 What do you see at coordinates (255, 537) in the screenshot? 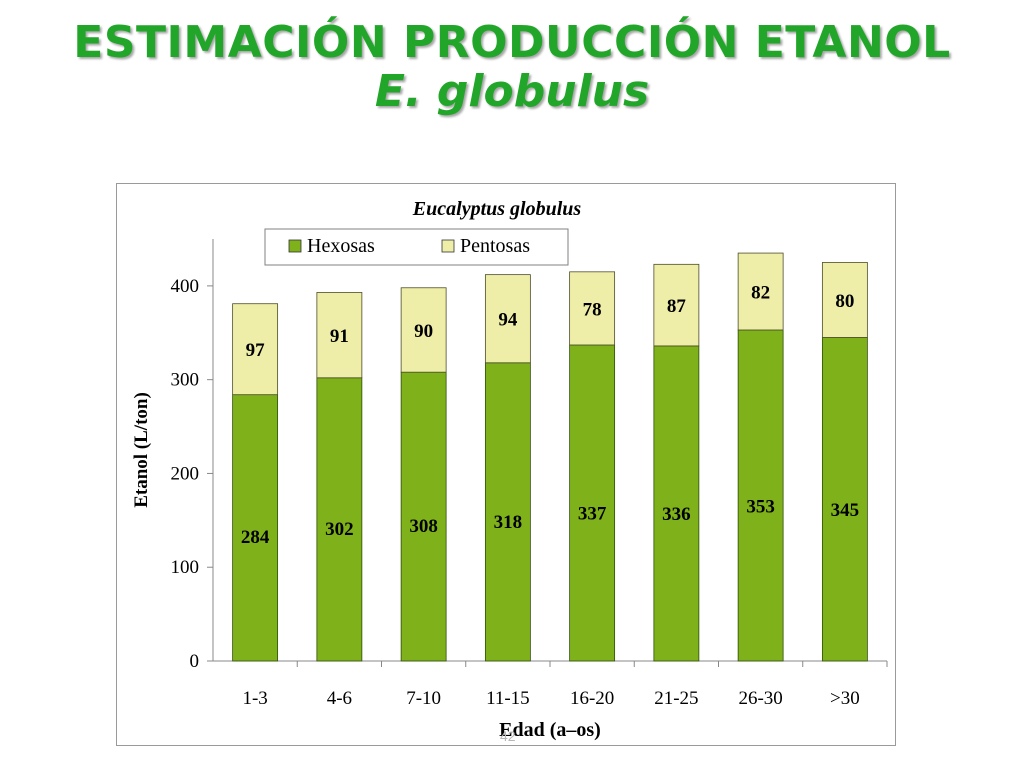
I see `data-label-hexosas: 284` at bounding box center [255, 537].